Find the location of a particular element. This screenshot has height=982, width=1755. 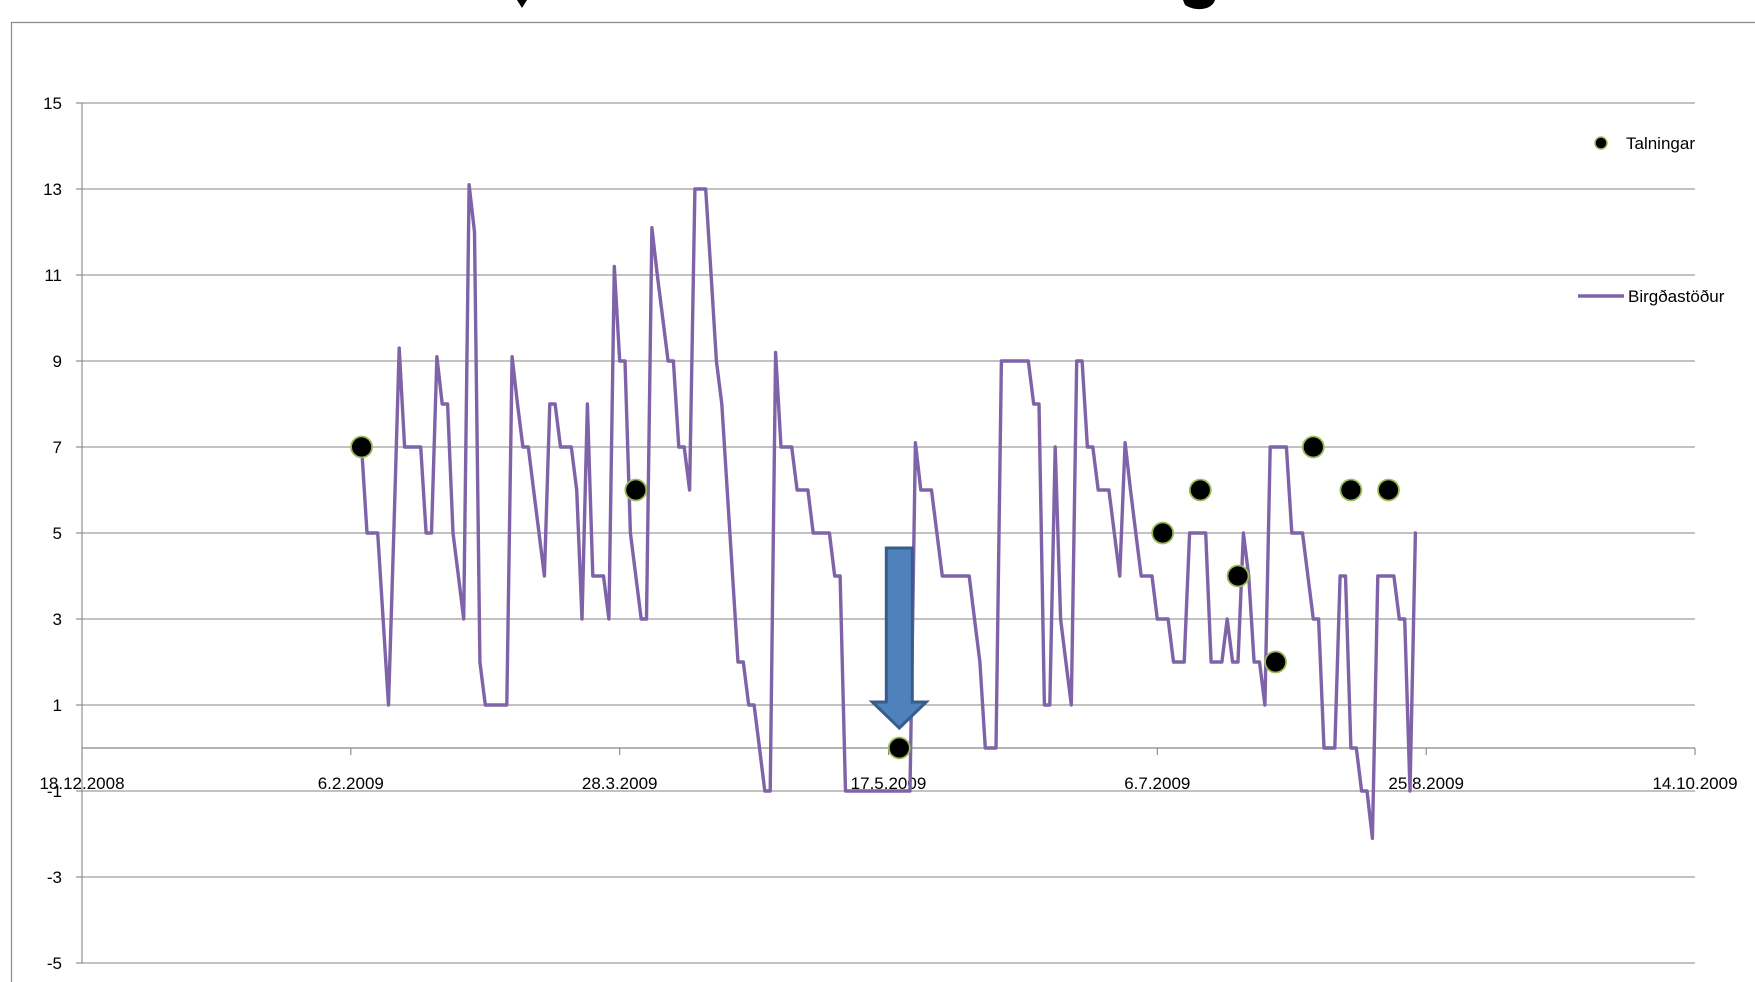

x-tick-label: 14.10.2009 is located at coordinates (1694, 783).